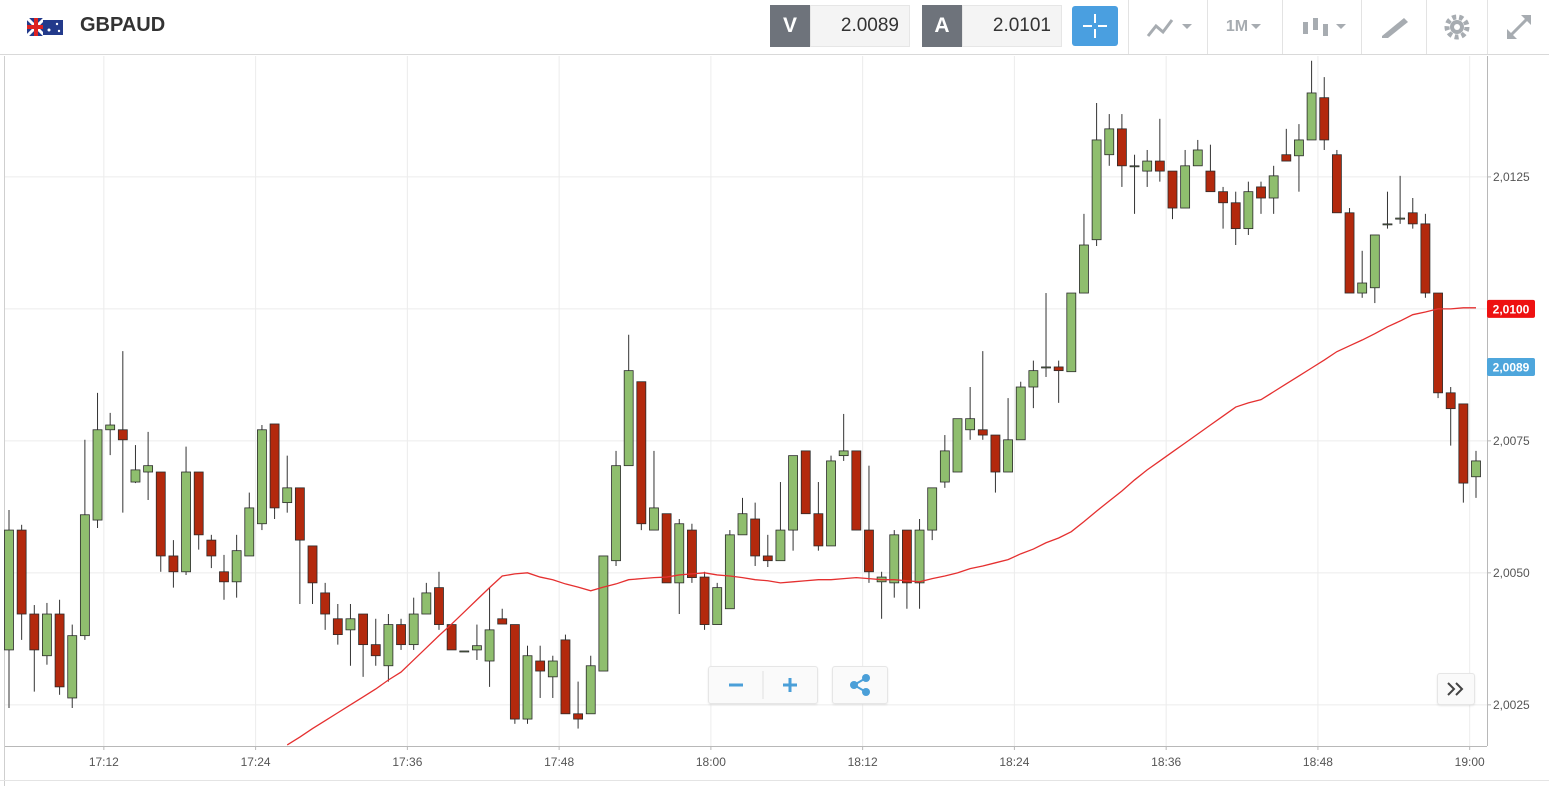 The image size is (1549, 786). What do you see at coordinates (1511, 705) in the screenshot?
I see `y-tick-label: 2,0025` at bounding box center [1511, 705].